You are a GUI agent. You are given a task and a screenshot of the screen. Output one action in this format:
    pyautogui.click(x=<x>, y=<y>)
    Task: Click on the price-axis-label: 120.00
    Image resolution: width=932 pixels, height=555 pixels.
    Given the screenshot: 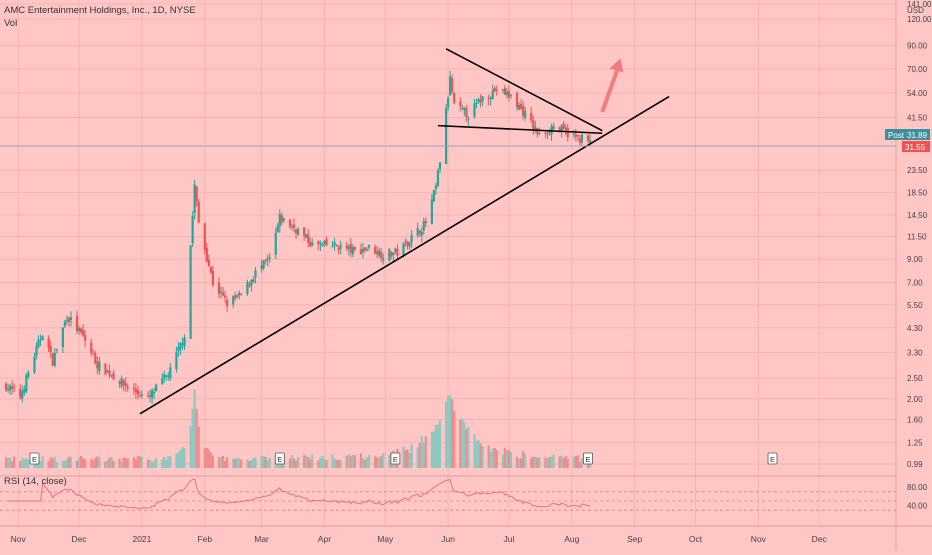 What is the action you would take?
    pyautogui.click(x=919, y=19)
    